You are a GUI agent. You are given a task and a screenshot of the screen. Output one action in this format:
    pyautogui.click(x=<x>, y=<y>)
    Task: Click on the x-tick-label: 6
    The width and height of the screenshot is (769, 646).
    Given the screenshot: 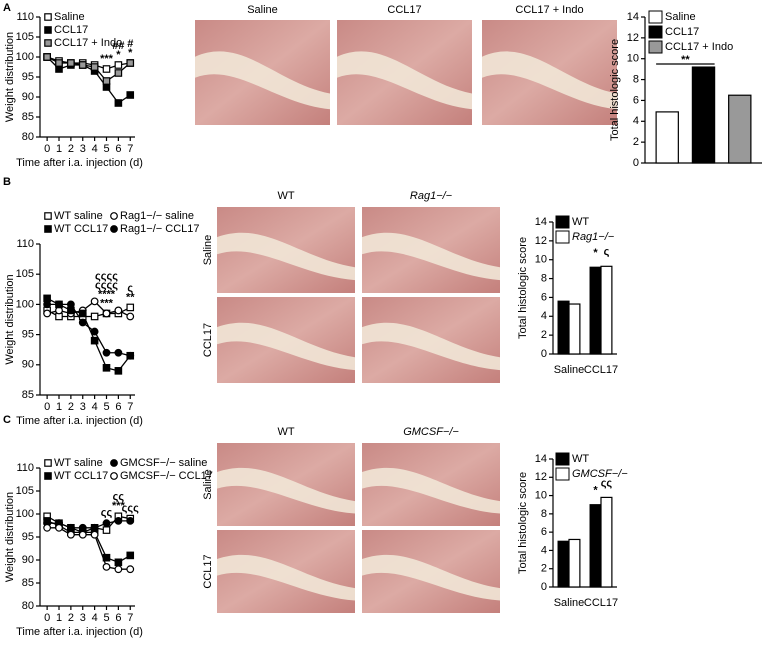 What is the action you would take?
    pyautogui.click(x=118, y=618)
    